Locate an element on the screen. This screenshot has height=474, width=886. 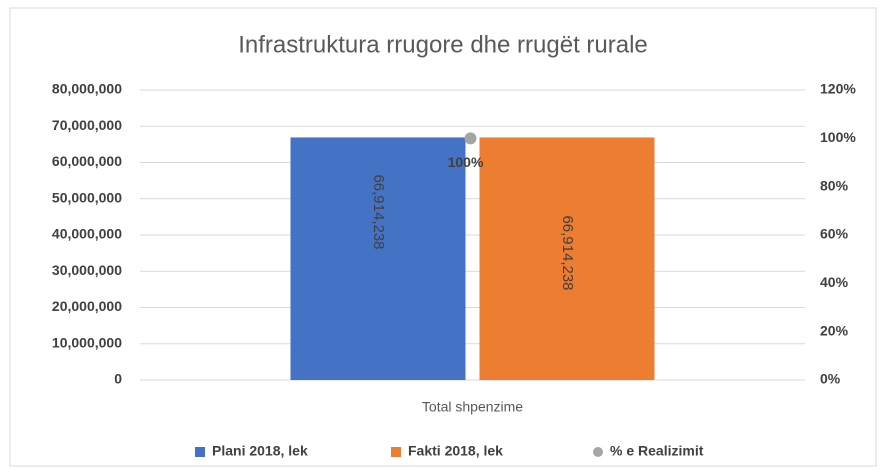
y2-tick-label: 60% is located at coordinates (834, 234).